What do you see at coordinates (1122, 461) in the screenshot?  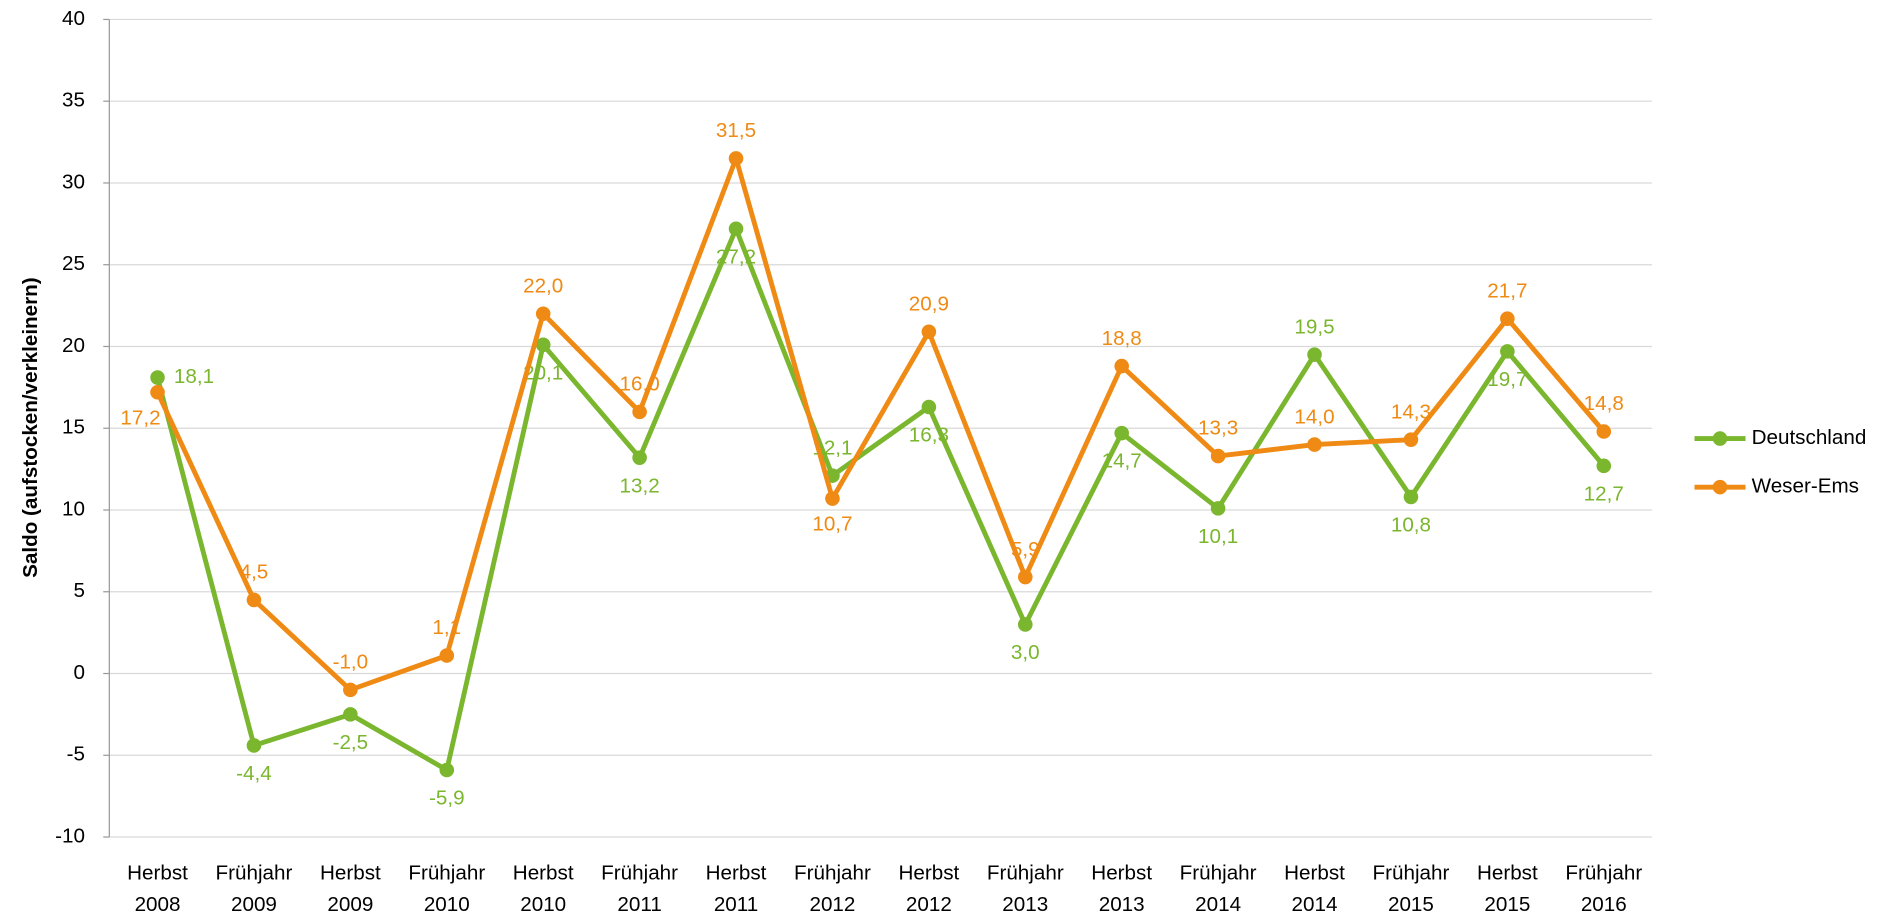 I see `data-label: 14,7` at bounding box center [1122, 461].